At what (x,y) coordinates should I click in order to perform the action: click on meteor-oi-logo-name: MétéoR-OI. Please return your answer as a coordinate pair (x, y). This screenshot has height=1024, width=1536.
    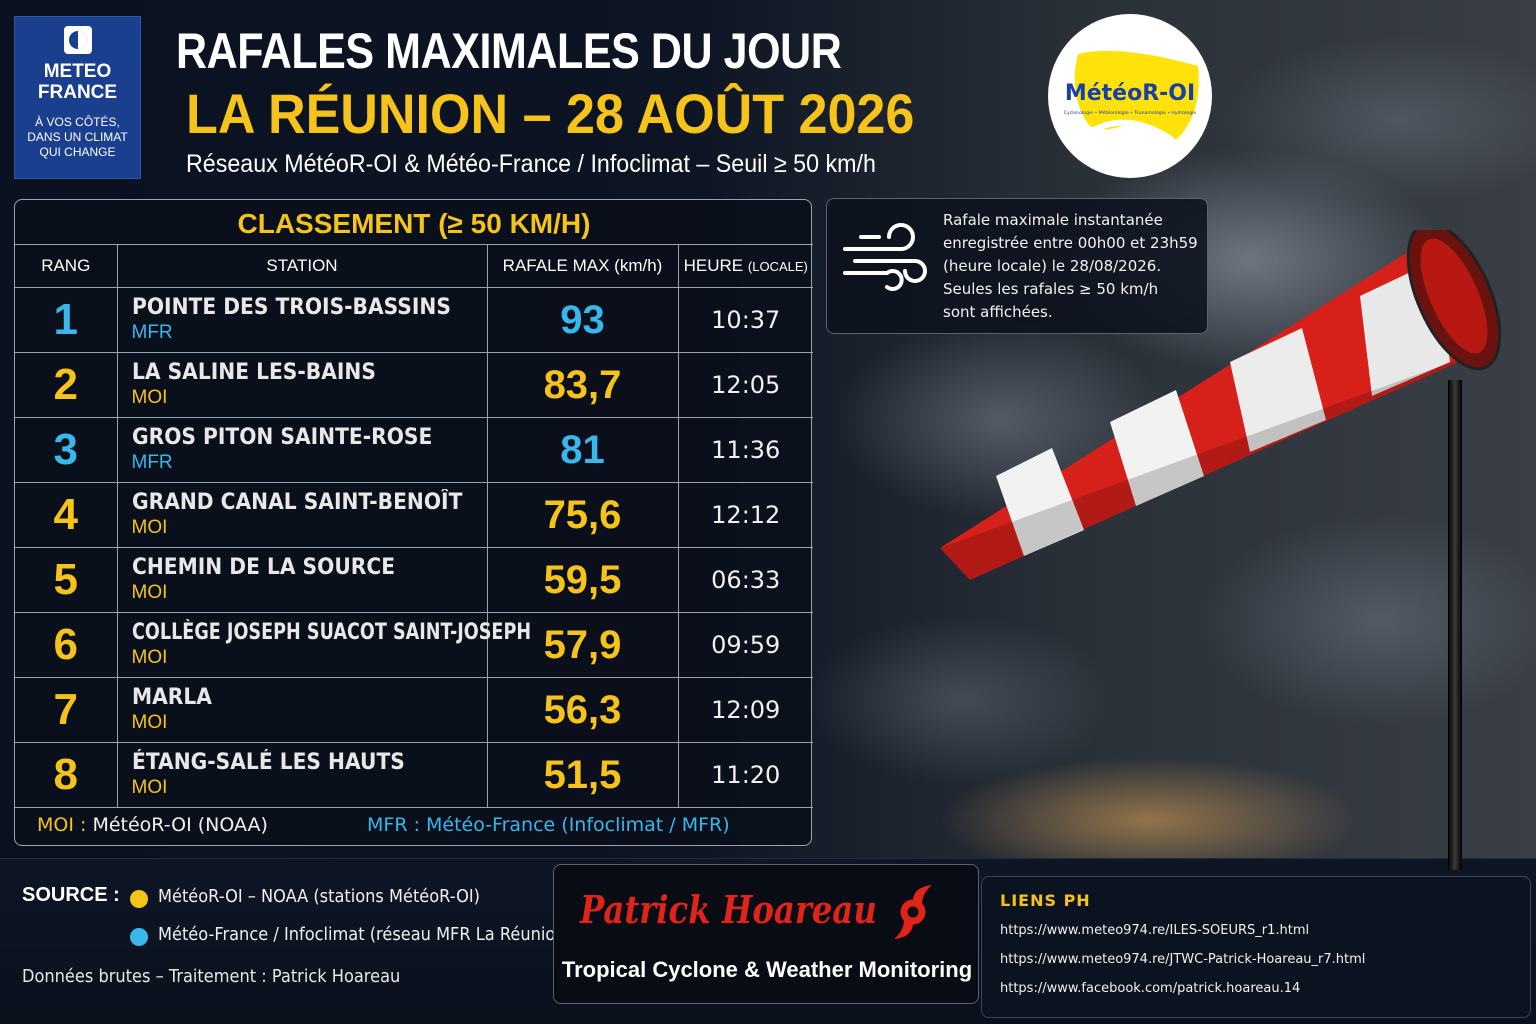
    Looking at the image, I should click on (1130, 93).